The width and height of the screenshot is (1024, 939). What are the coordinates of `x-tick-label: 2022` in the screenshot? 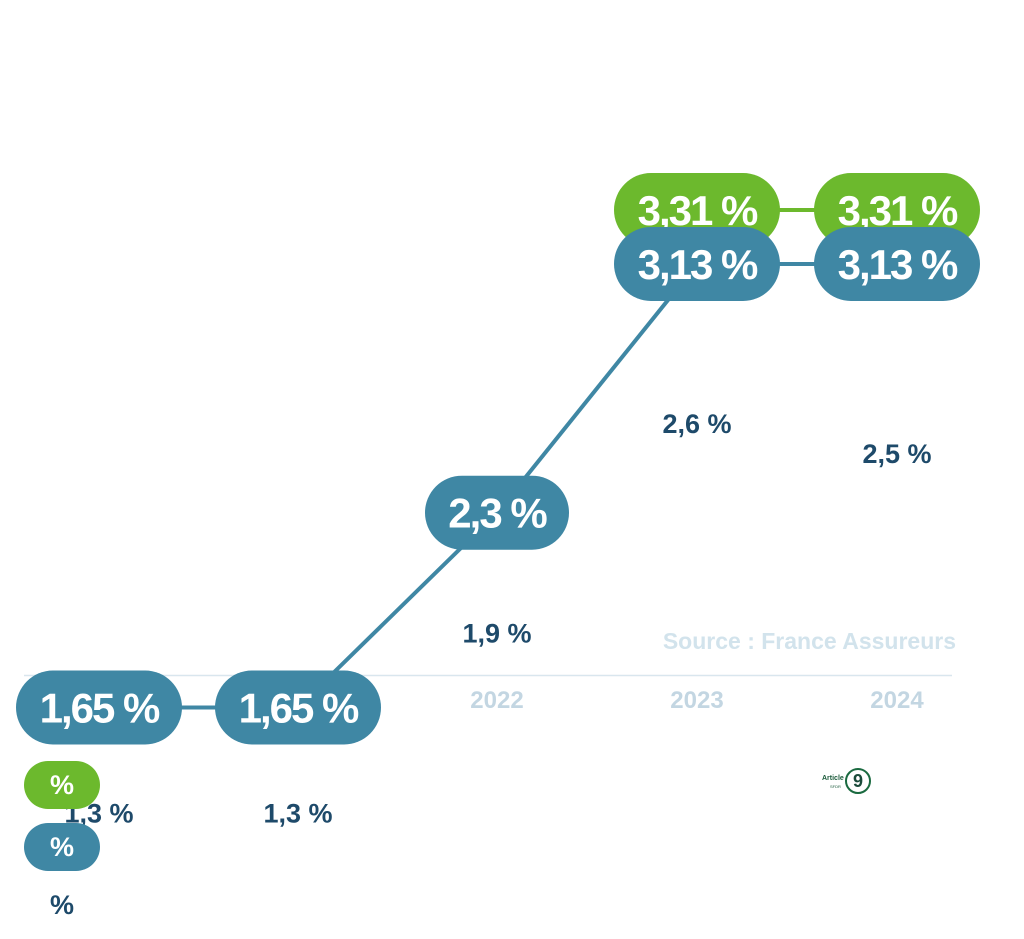 It's located at (496, 700).